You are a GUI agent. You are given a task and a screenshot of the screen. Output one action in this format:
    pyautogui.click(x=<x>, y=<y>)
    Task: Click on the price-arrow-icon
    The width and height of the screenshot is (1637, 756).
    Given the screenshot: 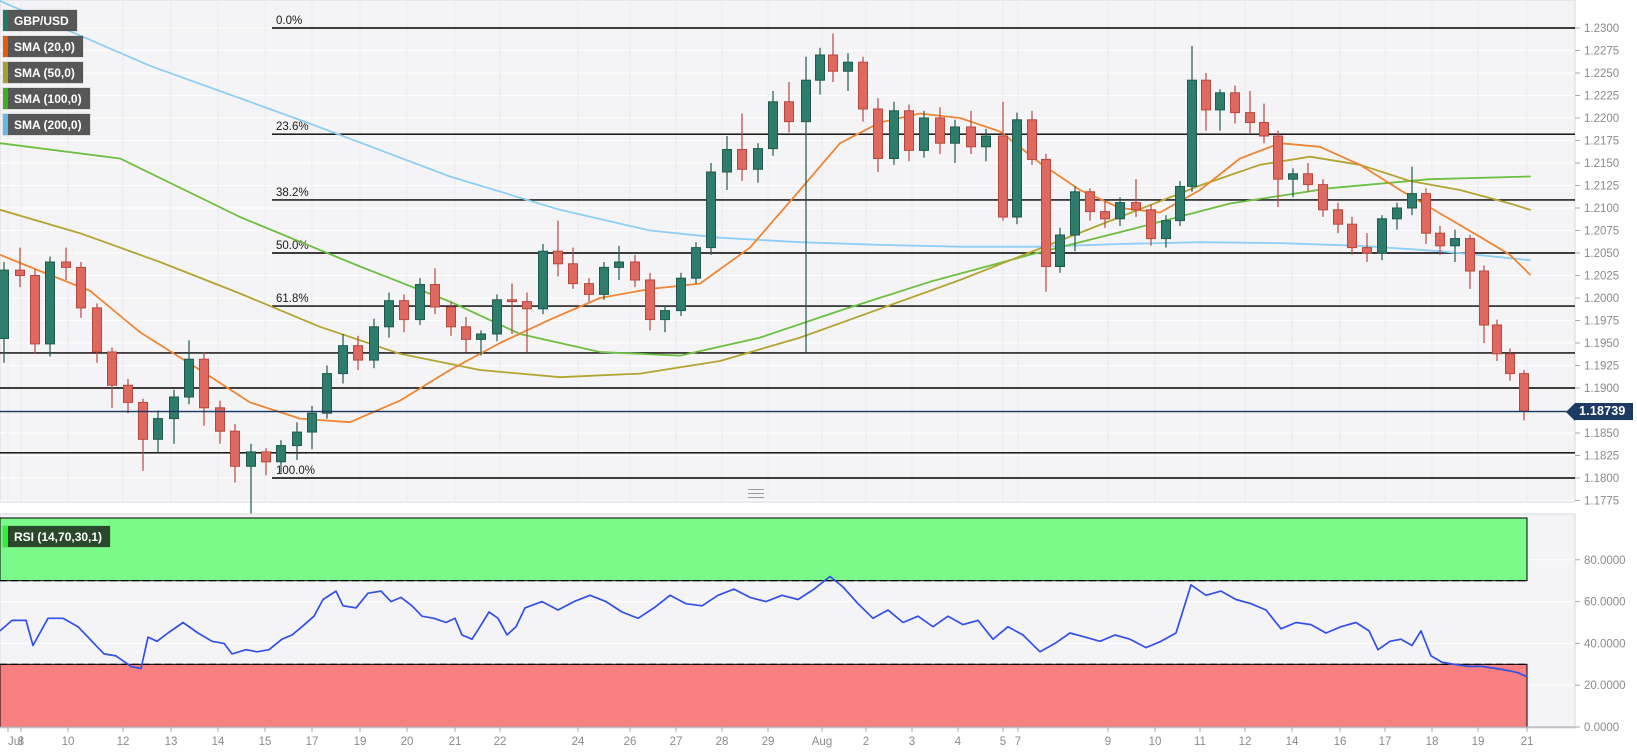 What is the action you would take?
    pyautogui.click(x=1570, y=411)
    